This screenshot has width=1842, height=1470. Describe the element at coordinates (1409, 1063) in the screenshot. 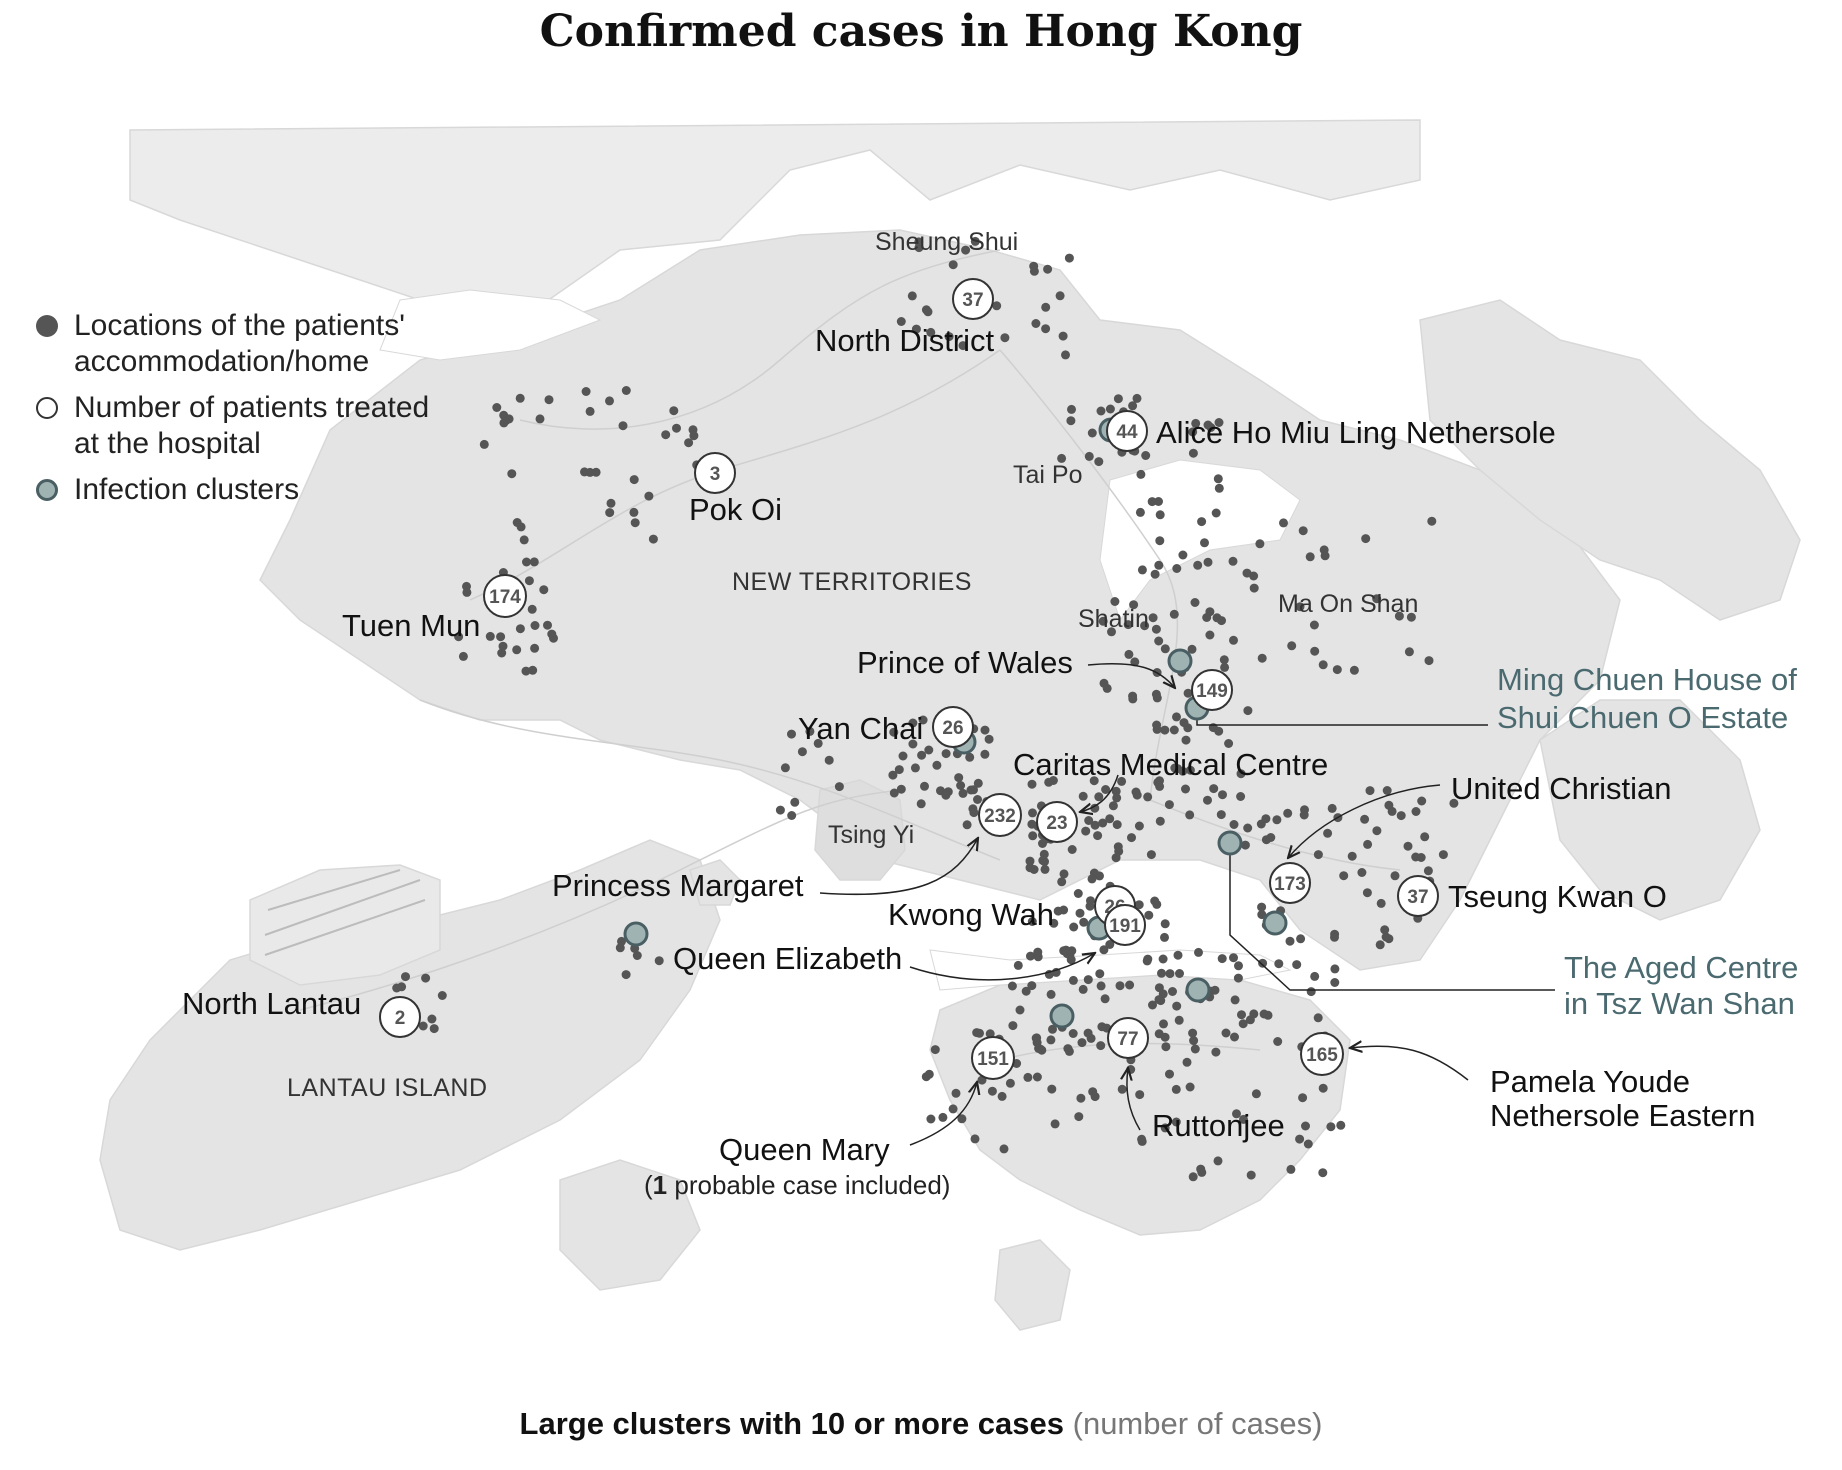

I see `arrow-pamela-youde` at that location.